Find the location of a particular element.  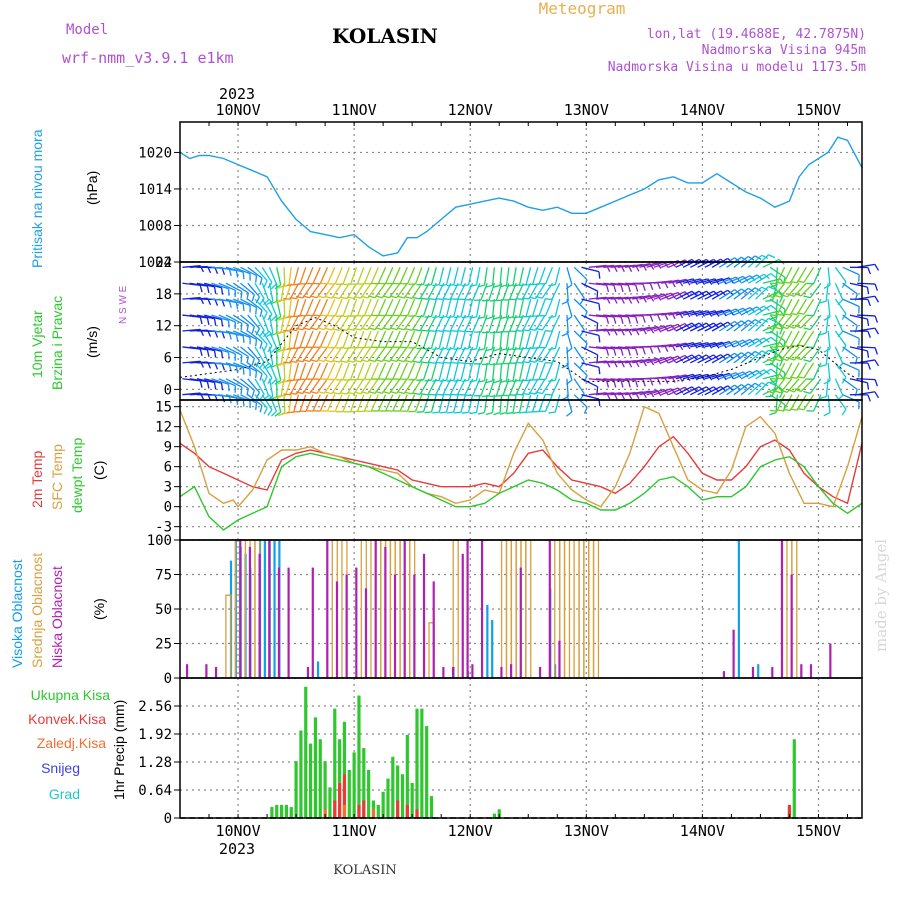

temperature-panel-frame is located at coordinates (521, 470).